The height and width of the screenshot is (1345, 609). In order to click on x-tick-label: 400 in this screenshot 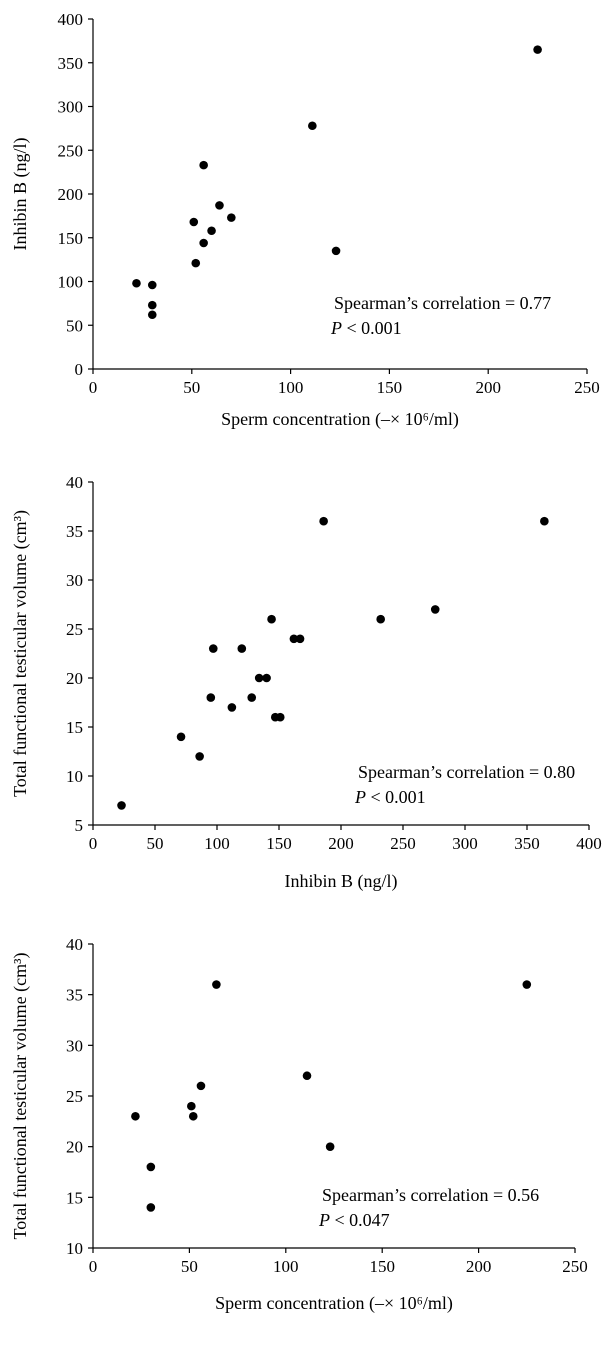, I will do `click(589, 843)`.